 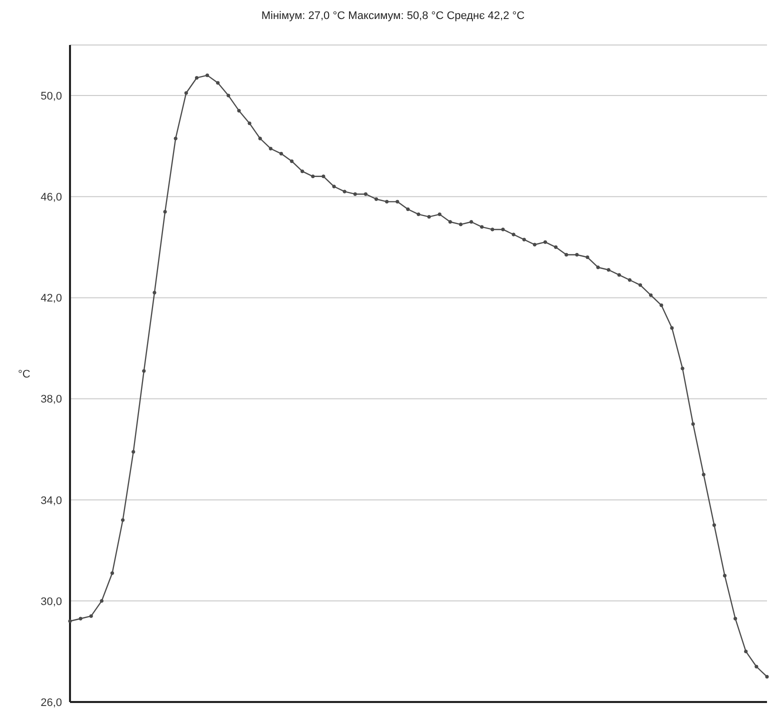 What do you see at coordinates (51, 702) in the screenshot?
I see `y-tick-label: 26,0` at bounding box center [51, 702].